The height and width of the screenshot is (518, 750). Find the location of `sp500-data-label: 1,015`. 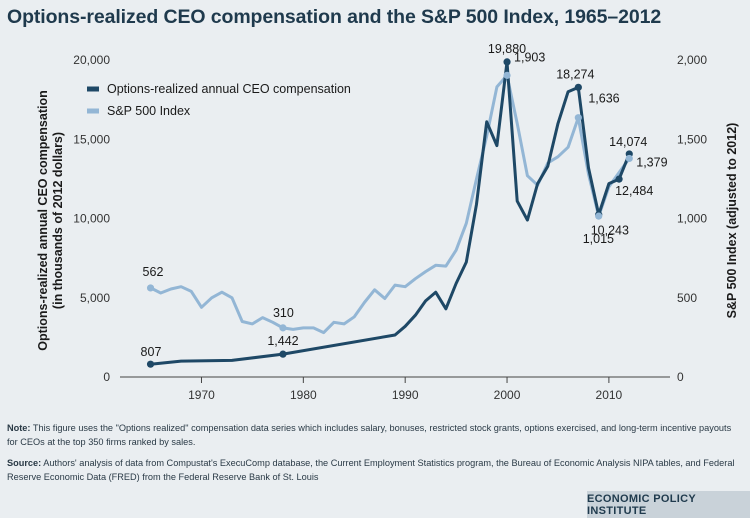

sp500-data-label: 1,015 is located at coordinates (598, 239).